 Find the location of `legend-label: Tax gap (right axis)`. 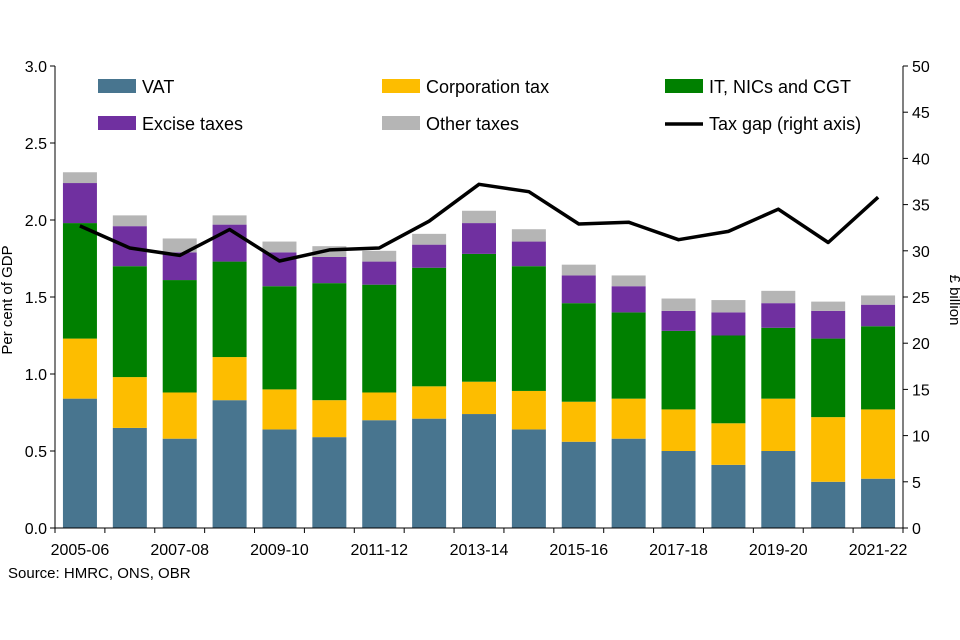

legend-label: Tax gap (right axis) is located at coordinates (785, 124).